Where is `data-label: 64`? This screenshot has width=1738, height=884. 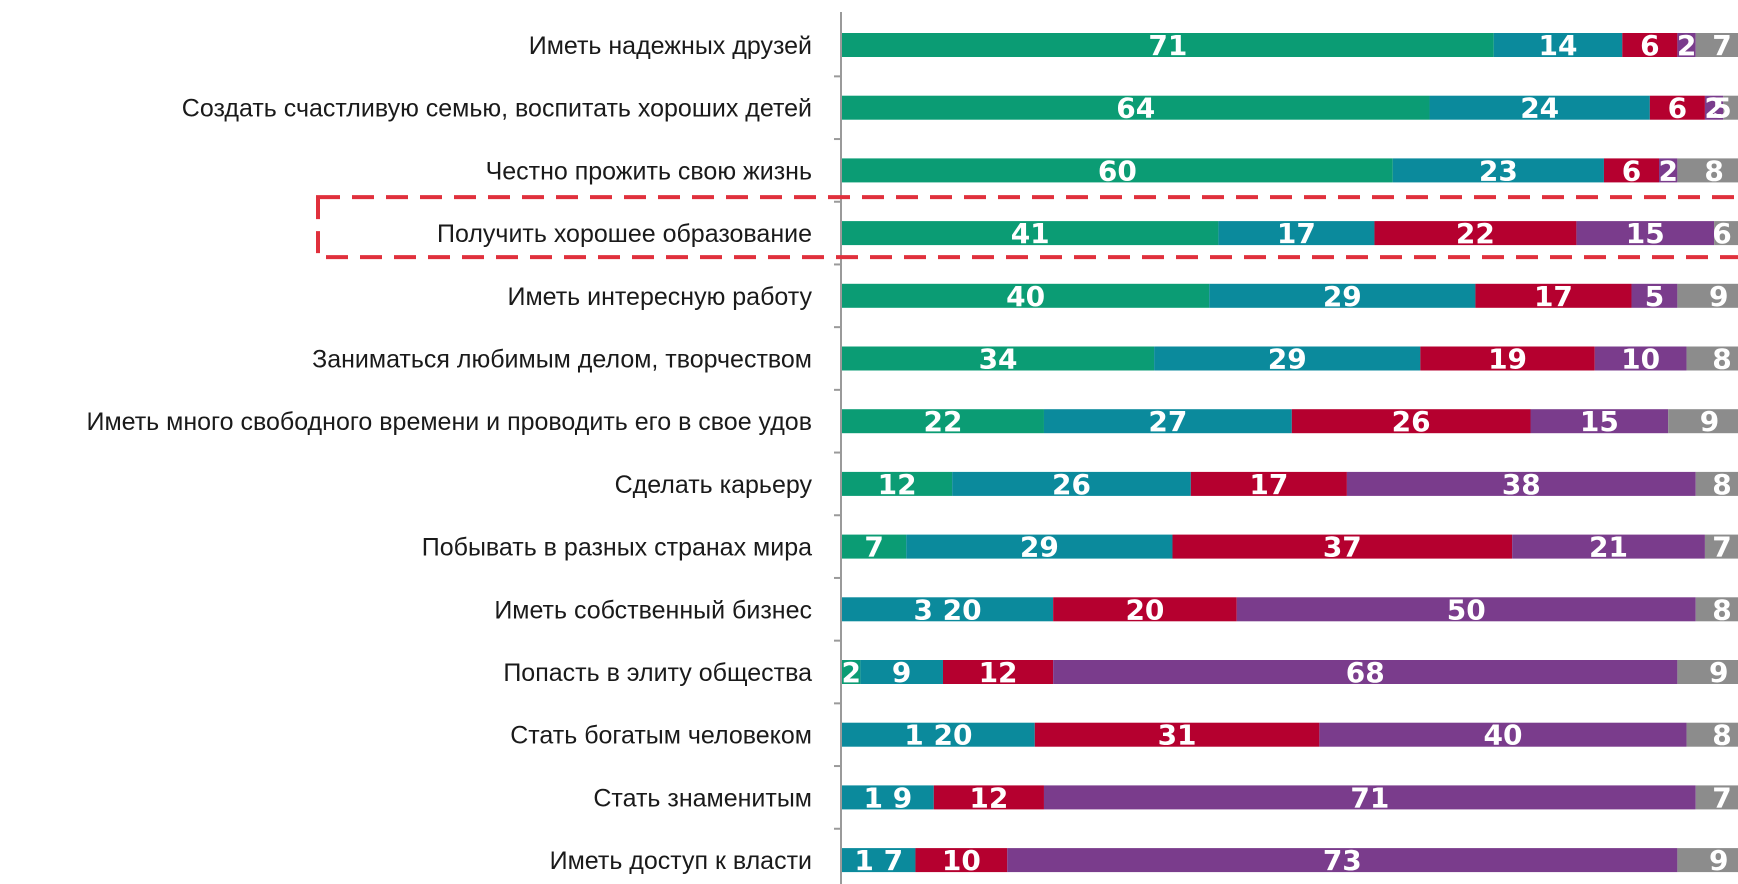
data-label: 64 is located at coordinates (1135, 108).